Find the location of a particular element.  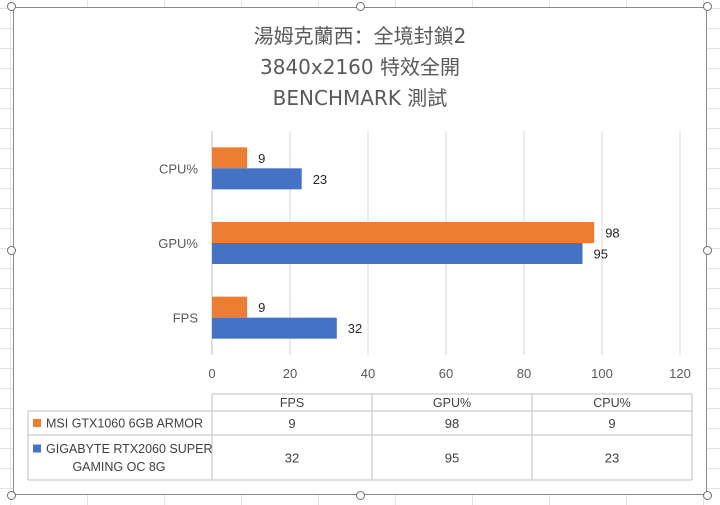

data-label: 95 is located at coordinates (601, 254).